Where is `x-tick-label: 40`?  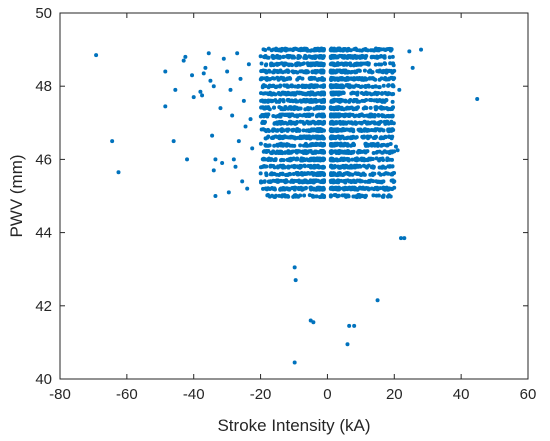
x-tick-label: 40 is located at coordinates (461, 394).